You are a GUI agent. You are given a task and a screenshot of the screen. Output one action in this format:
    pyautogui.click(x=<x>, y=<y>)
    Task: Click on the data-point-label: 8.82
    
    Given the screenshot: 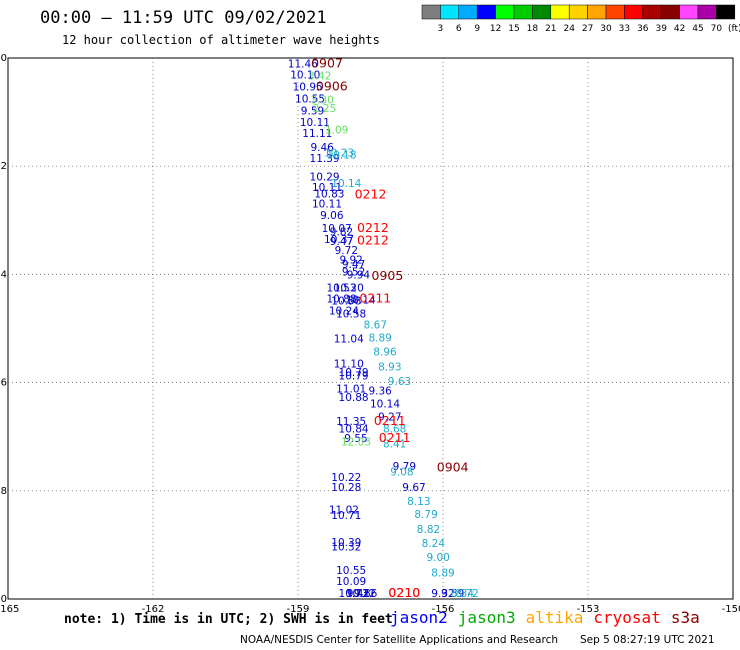 What is the action you would take?
    pyautogui.click(x=428, y=530)
    